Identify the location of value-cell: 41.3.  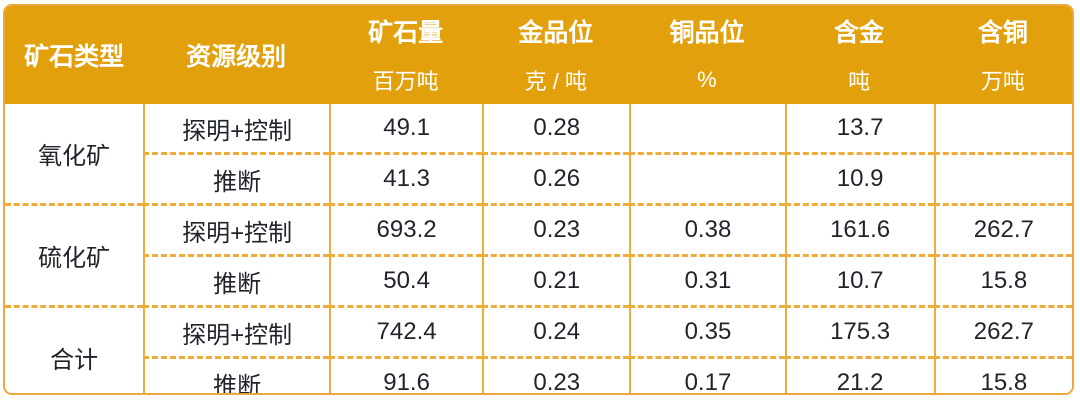
(406, 177).